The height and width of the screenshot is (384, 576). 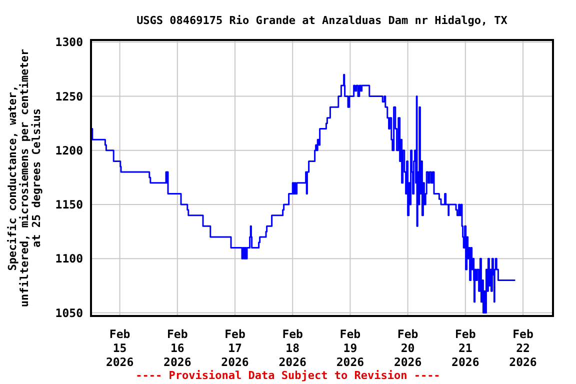 What do you see at coordinates (69, 42) in the screenshot?
I see `y-tick-label: 1300` at bounding box center [69, 42].